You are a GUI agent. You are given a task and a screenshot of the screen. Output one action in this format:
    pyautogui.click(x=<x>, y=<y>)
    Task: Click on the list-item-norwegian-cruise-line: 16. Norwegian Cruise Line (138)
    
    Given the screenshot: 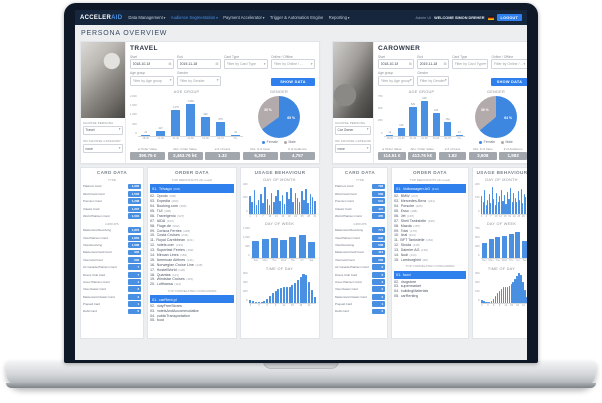 What is the action you would take?
    pyautogui.click(x=192, y=265)
    